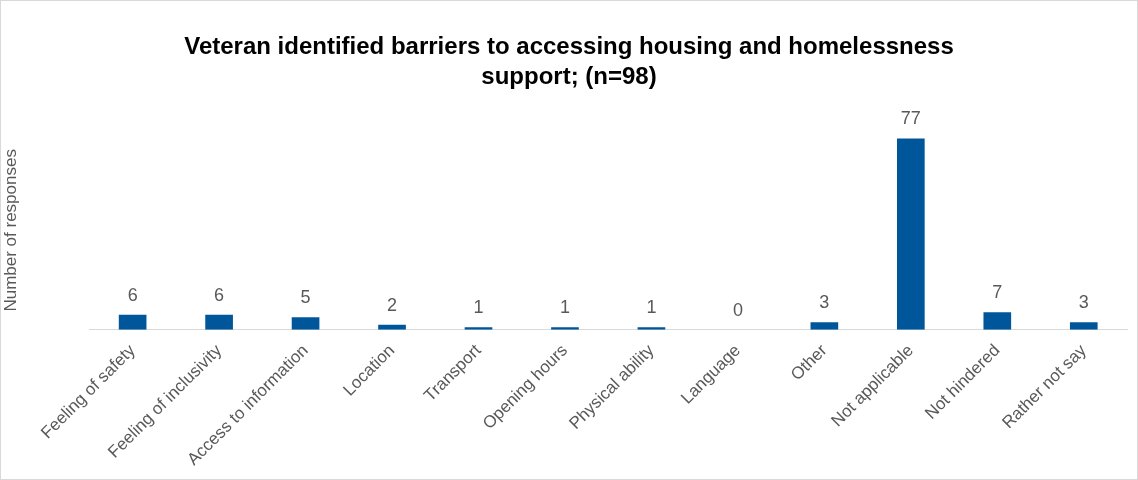 The height and width of the screenshot is (480, 1138). What do you see at coordinates (997, 292) in the screenshot?
I see `data-label: 7` at bounding box center [997, 292].